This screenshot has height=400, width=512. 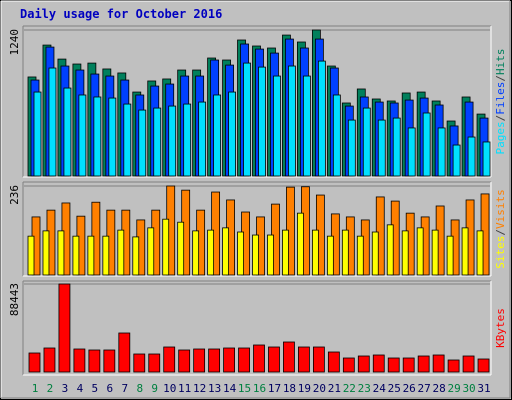 I want to click on x-tick-label: 9, so click(x=154, y=388).